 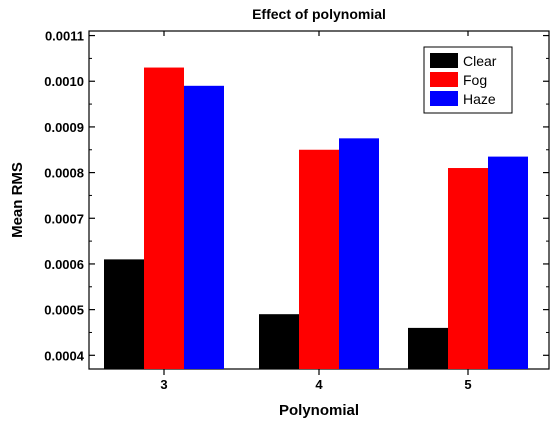 I want to click on y-tick-label: 0.0008, so click(x=64, y=173).